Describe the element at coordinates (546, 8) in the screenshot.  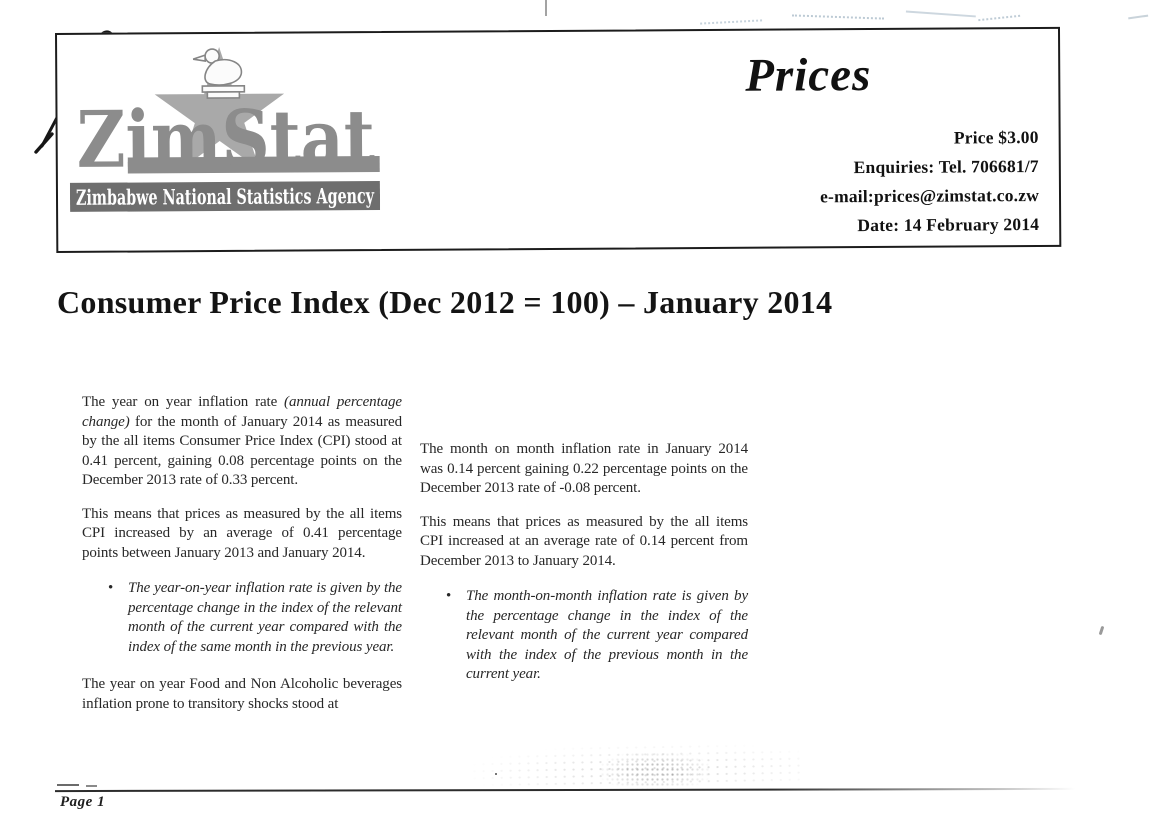
I see `scan-artifact-vertical-line` at that location.